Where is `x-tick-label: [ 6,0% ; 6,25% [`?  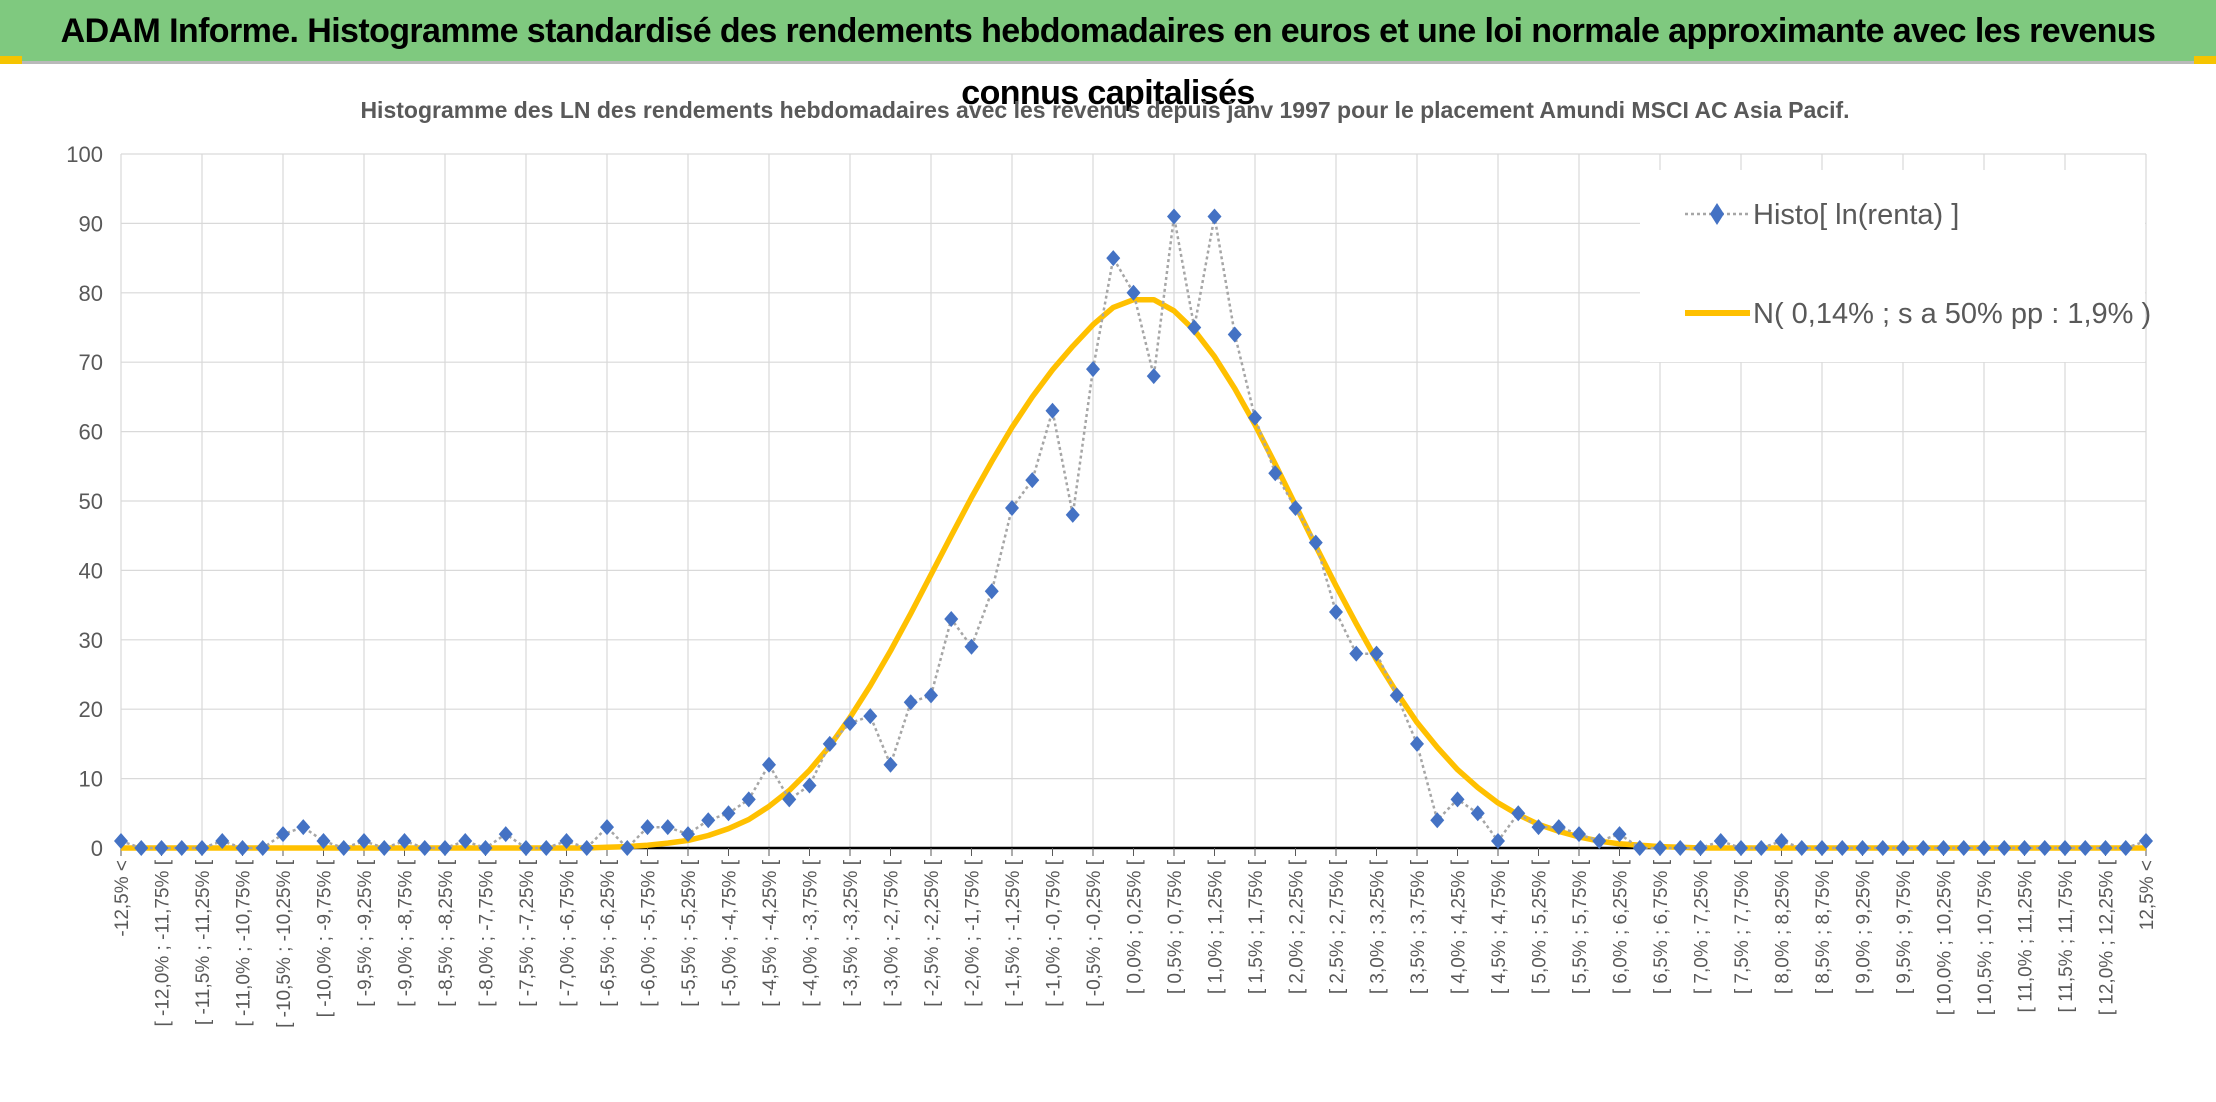 x-tick-label: [ 6,0% ; 6,25% [ is located at coordinates (1621, 926).